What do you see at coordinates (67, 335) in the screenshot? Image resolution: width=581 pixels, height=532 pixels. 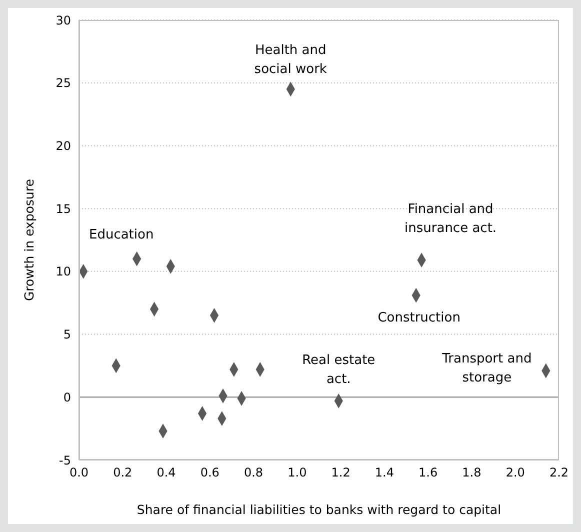 I see `y-tick-label: 5` at bounding box center [67, 335].